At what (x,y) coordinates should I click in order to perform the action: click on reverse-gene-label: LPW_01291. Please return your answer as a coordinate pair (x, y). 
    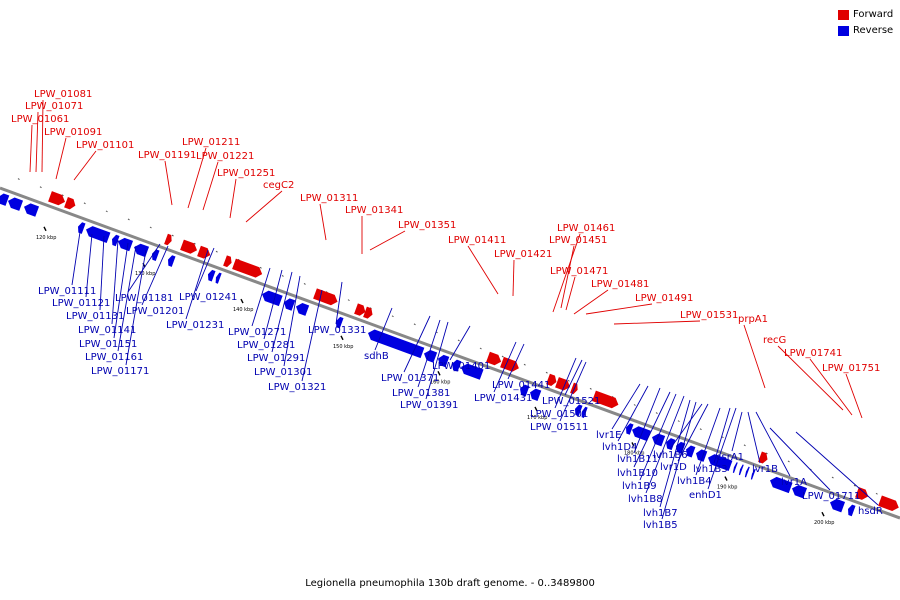
    Looking at the image, I should click on (276, 358).